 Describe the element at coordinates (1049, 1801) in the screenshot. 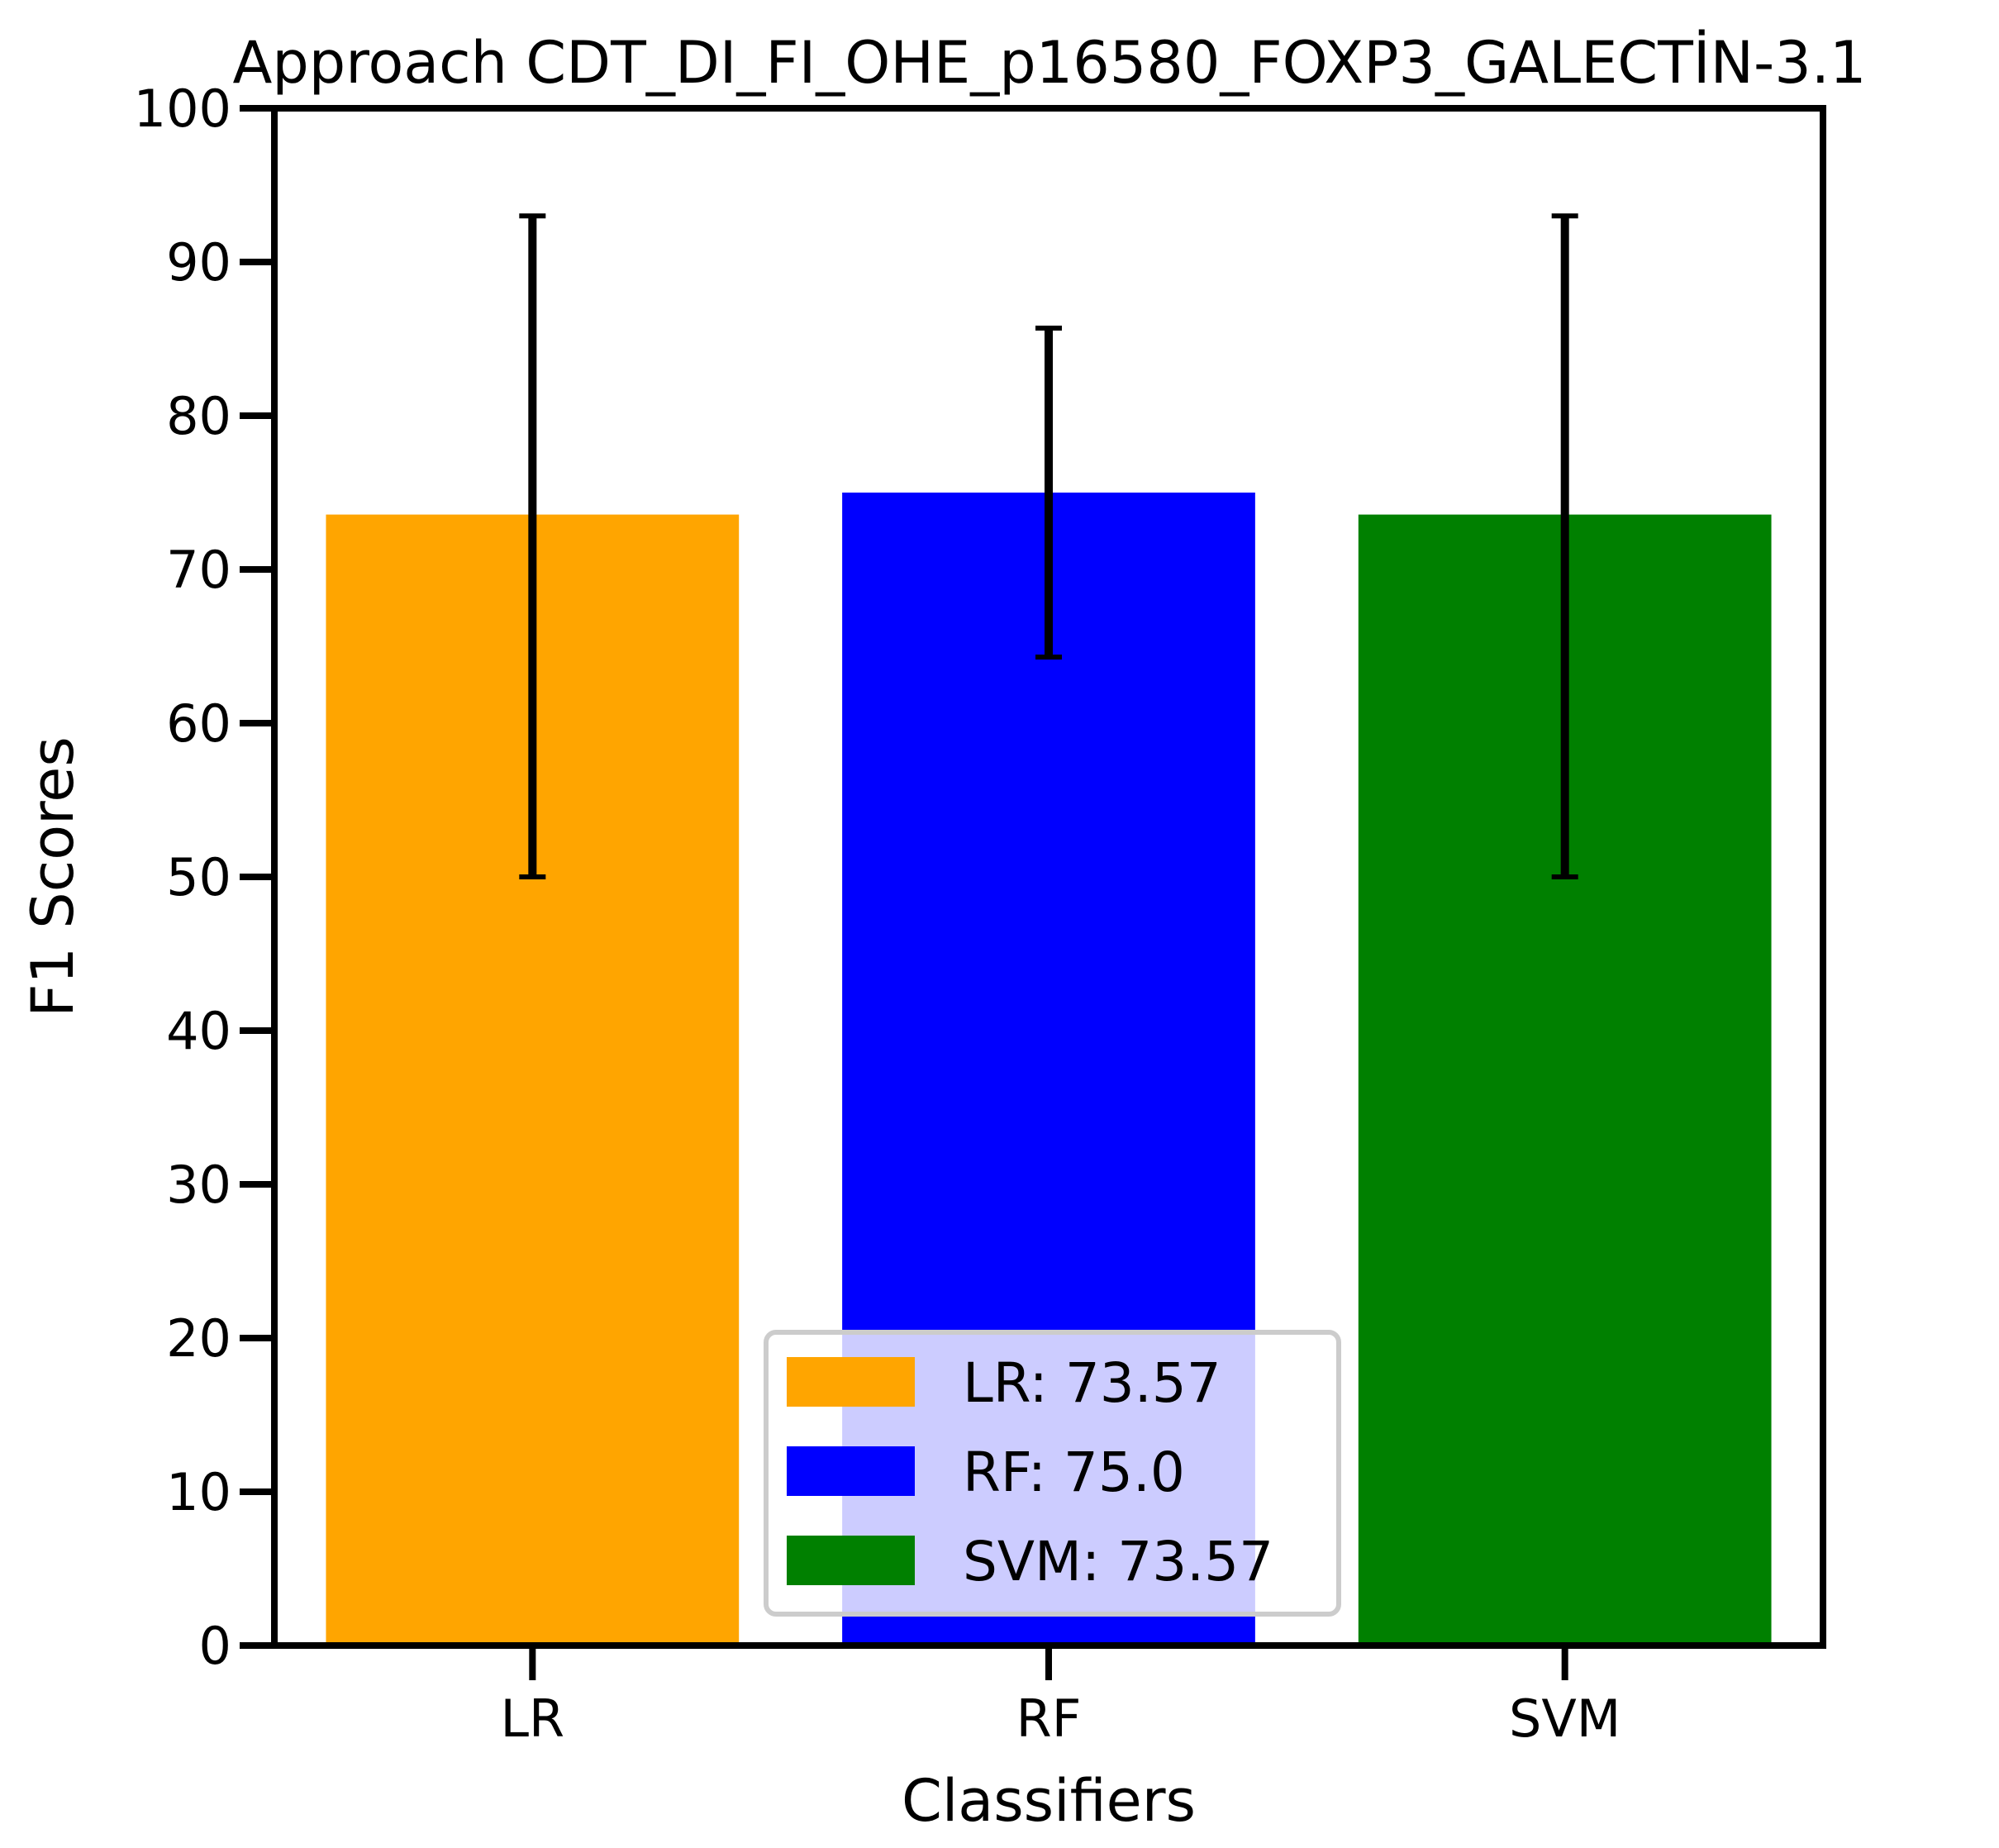

I see `x-axis-title: Classifiers` at that location.